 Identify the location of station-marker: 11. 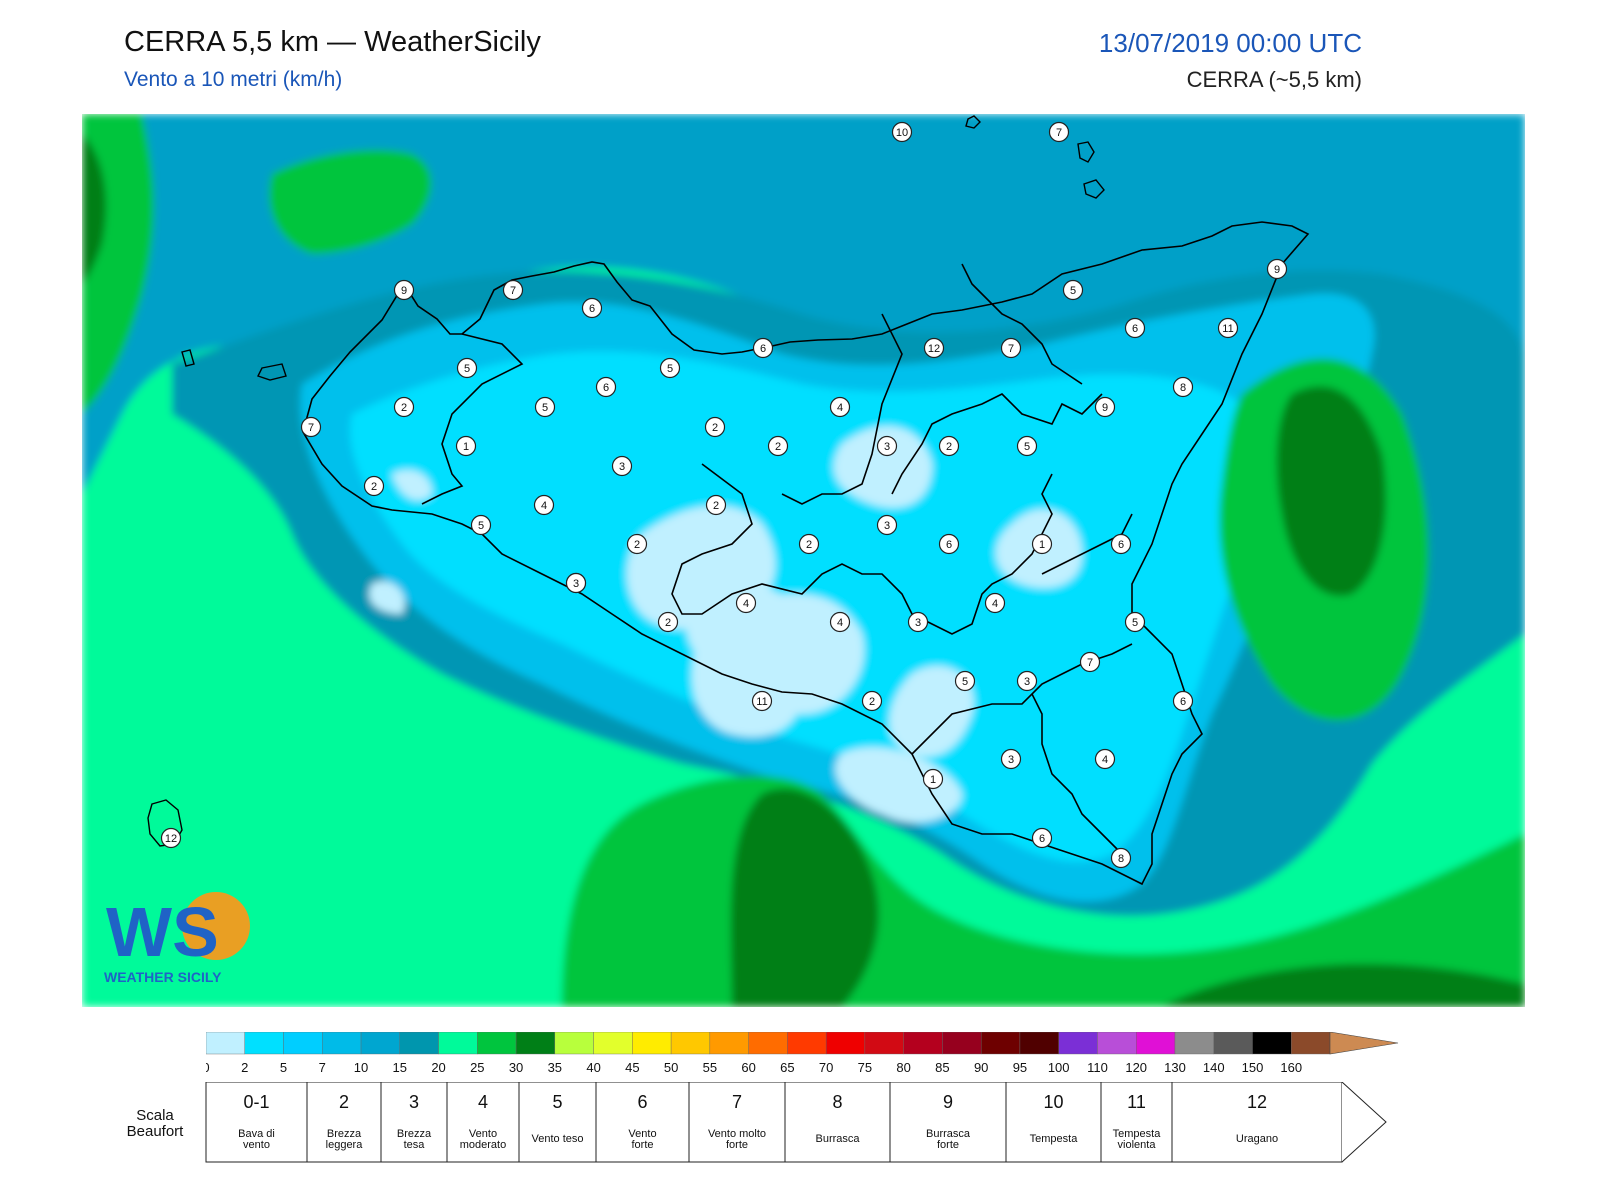
(1228, 328).